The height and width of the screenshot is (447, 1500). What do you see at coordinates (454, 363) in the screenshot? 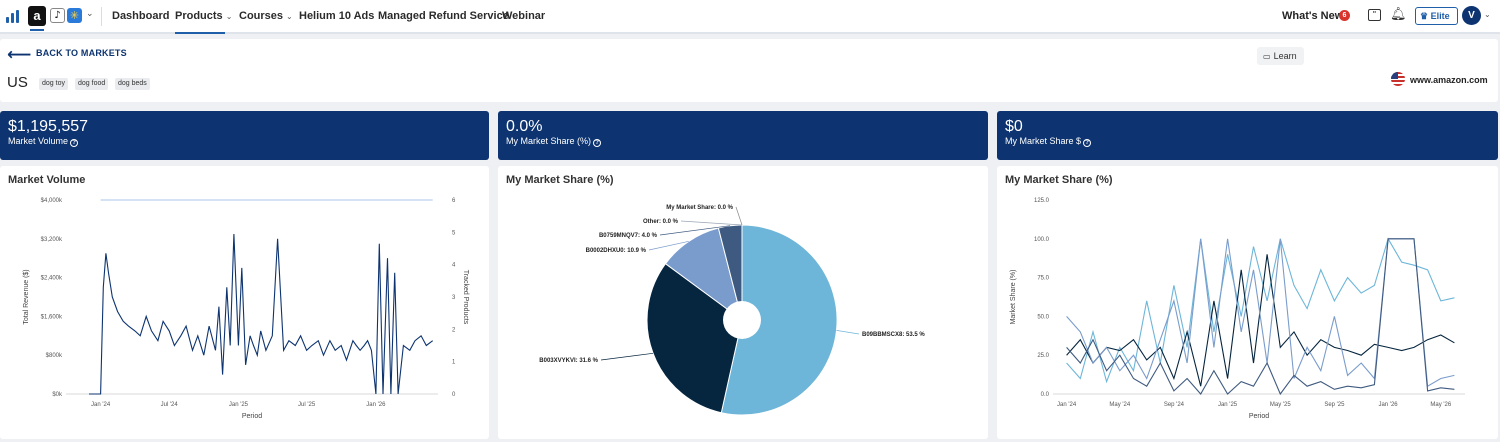
I see `y2-tick-label: 1` at bounding box center [454, 363].